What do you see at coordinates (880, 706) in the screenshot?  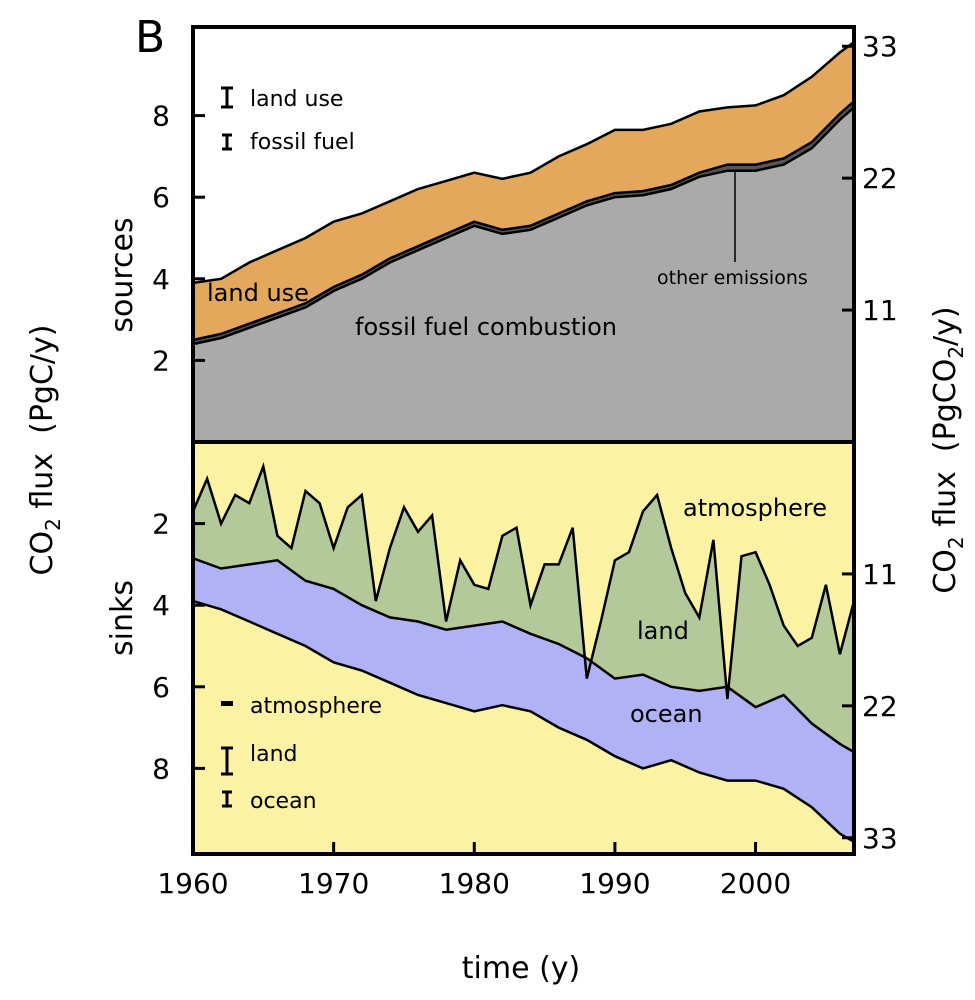 I see `sinks-right-tick-label-1: 22` at bounding box center [880, 706].